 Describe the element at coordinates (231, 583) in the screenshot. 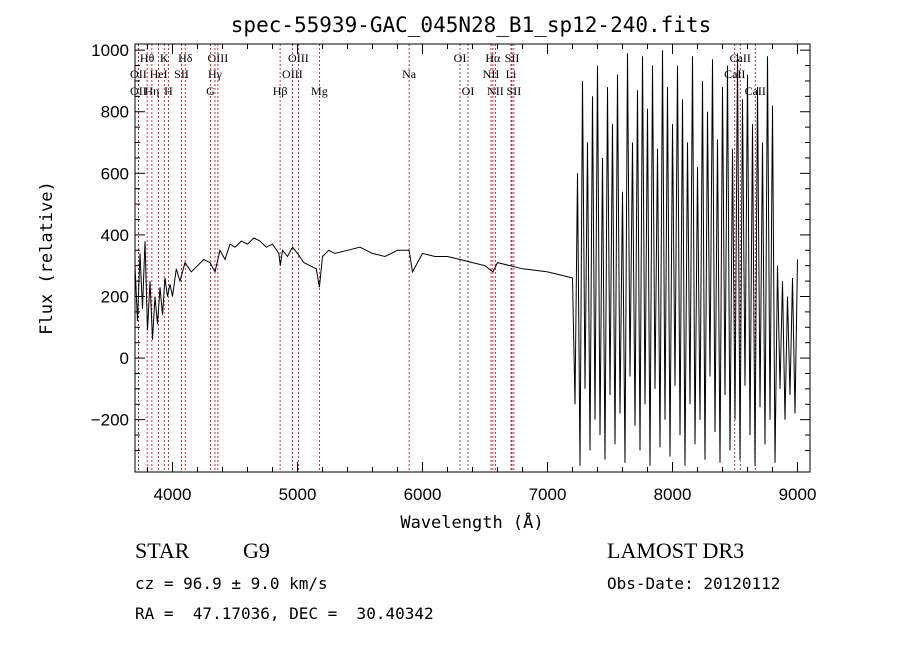

I see `redshift-readout: cz = 96.9 ± 9.0 km/s` at that location.